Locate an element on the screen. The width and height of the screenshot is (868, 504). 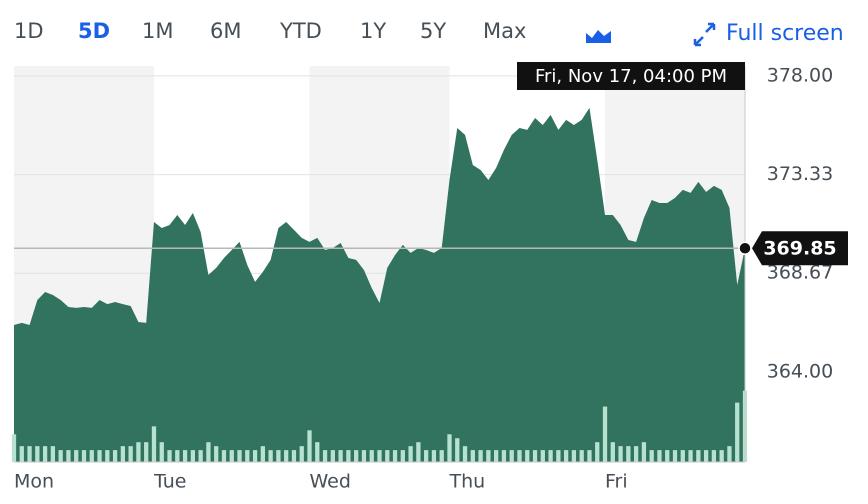
range-button: 1D is located at coordinates (29, 31).